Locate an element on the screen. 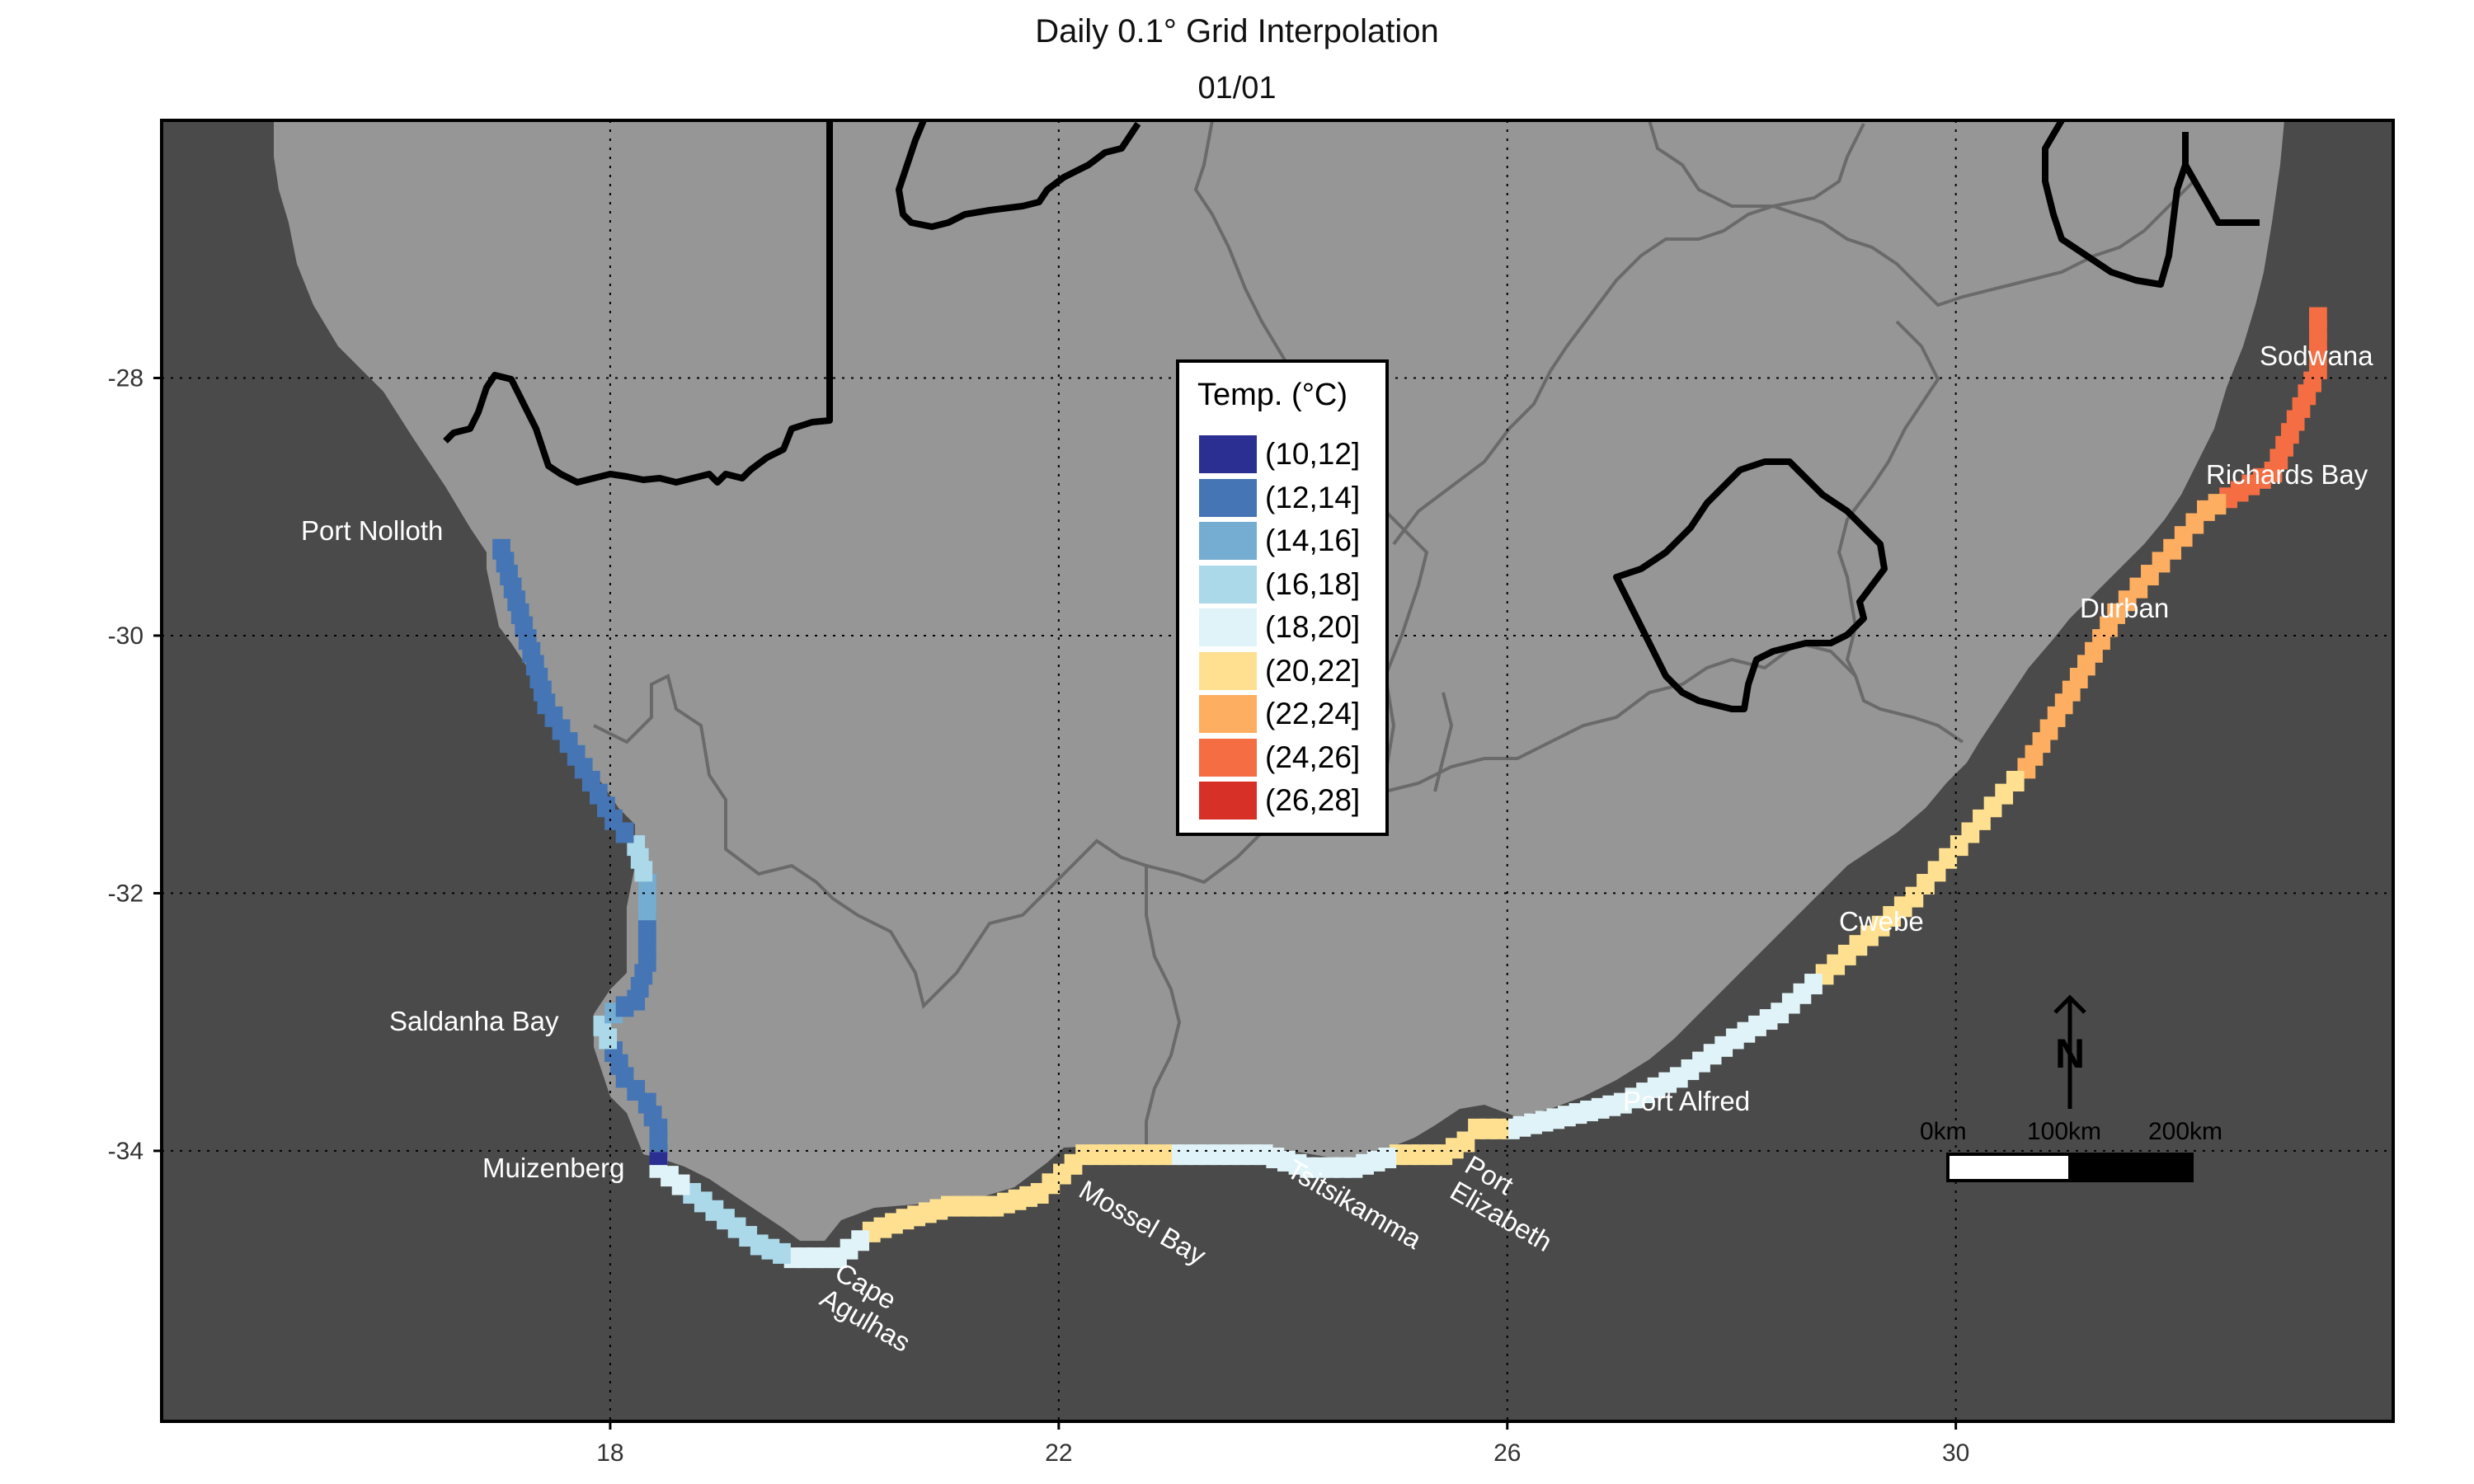  place-label: Durban is located at coordinates (2124, 608).